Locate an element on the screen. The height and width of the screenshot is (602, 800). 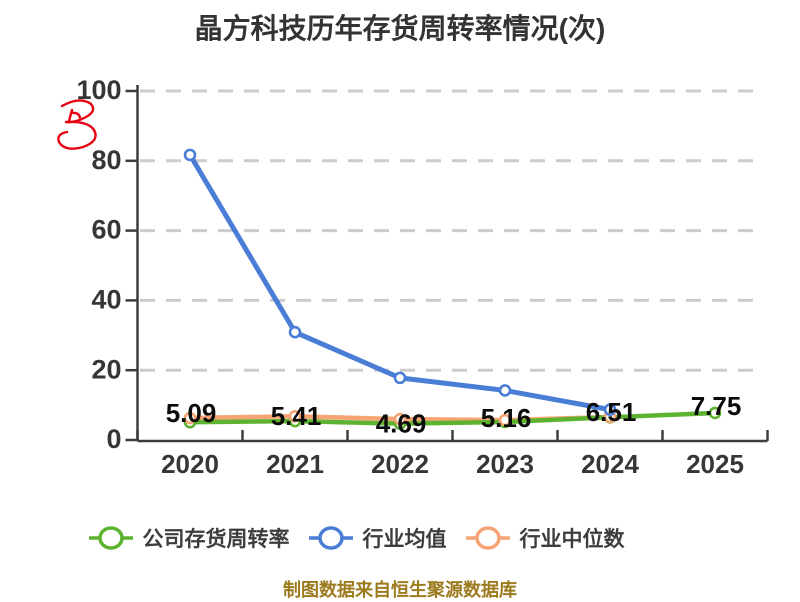
y-tick-label: 60 is located at coordinates (106, 230).